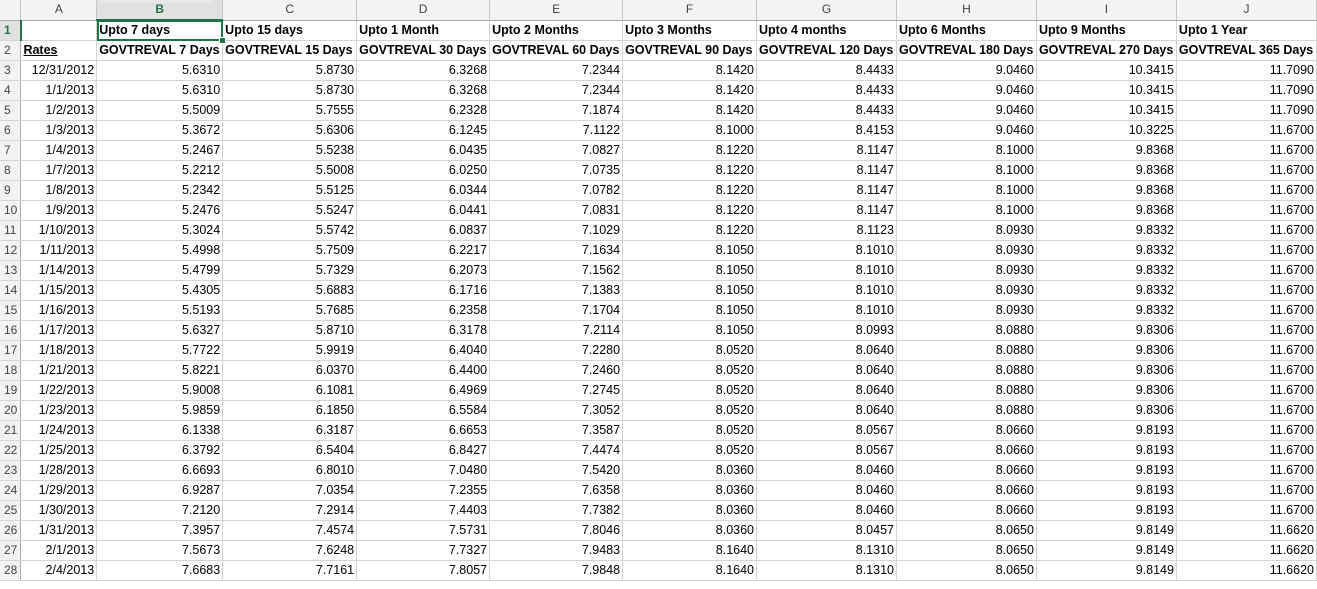 The height and width of the screenshot is (589, 1317). Describe the element at coordinates (556, 10) in the screenshot. I see `column-header-e: E` at that location.